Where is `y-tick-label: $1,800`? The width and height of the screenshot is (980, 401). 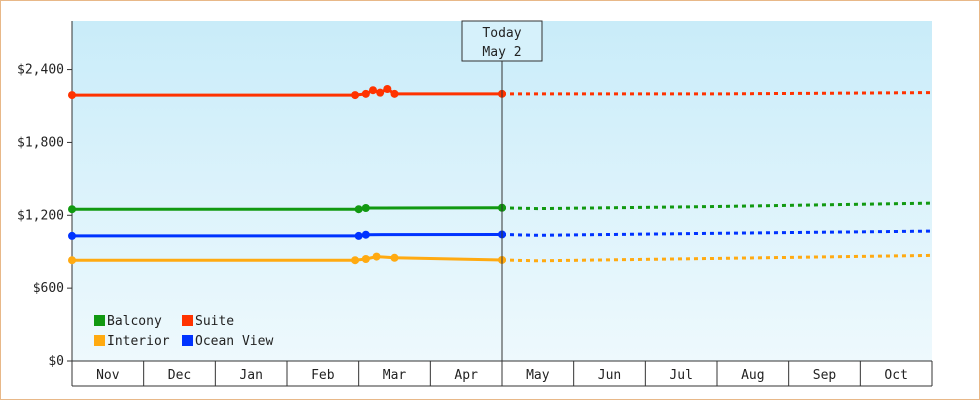 y-tick-label: $1,800 is located at coordinates (40, 142).